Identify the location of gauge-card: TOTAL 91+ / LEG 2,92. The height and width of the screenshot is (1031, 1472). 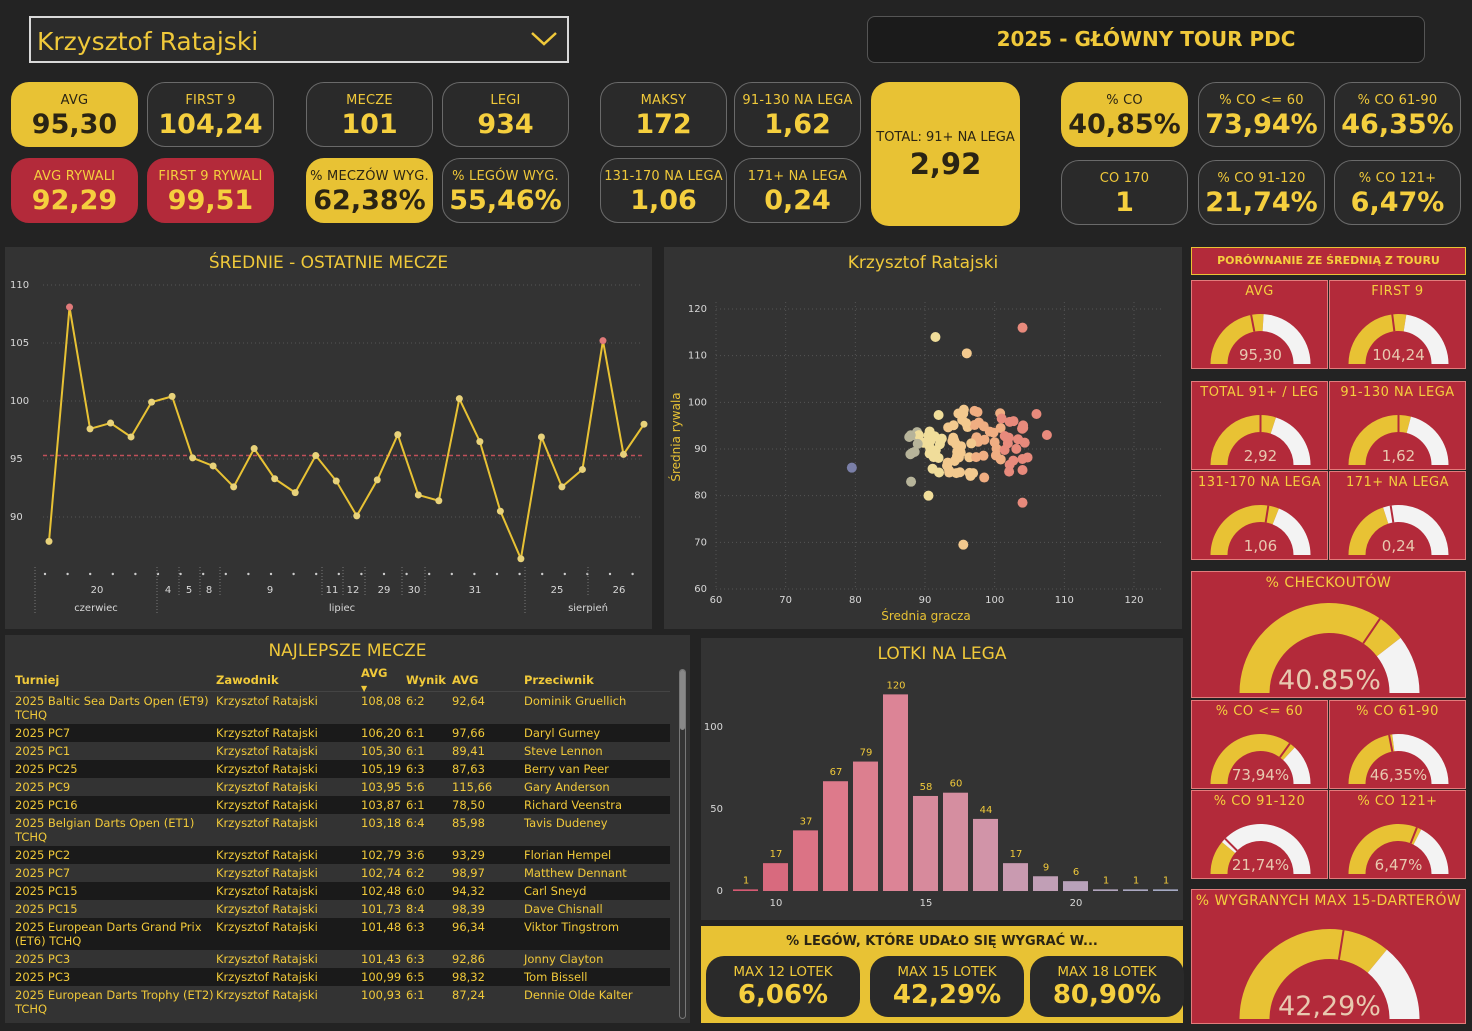
(1259, 425).